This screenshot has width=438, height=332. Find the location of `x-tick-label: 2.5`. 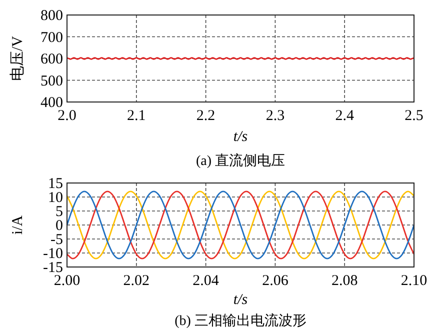

x-tick-label: 2.5 is located at coordinates (414, 116).